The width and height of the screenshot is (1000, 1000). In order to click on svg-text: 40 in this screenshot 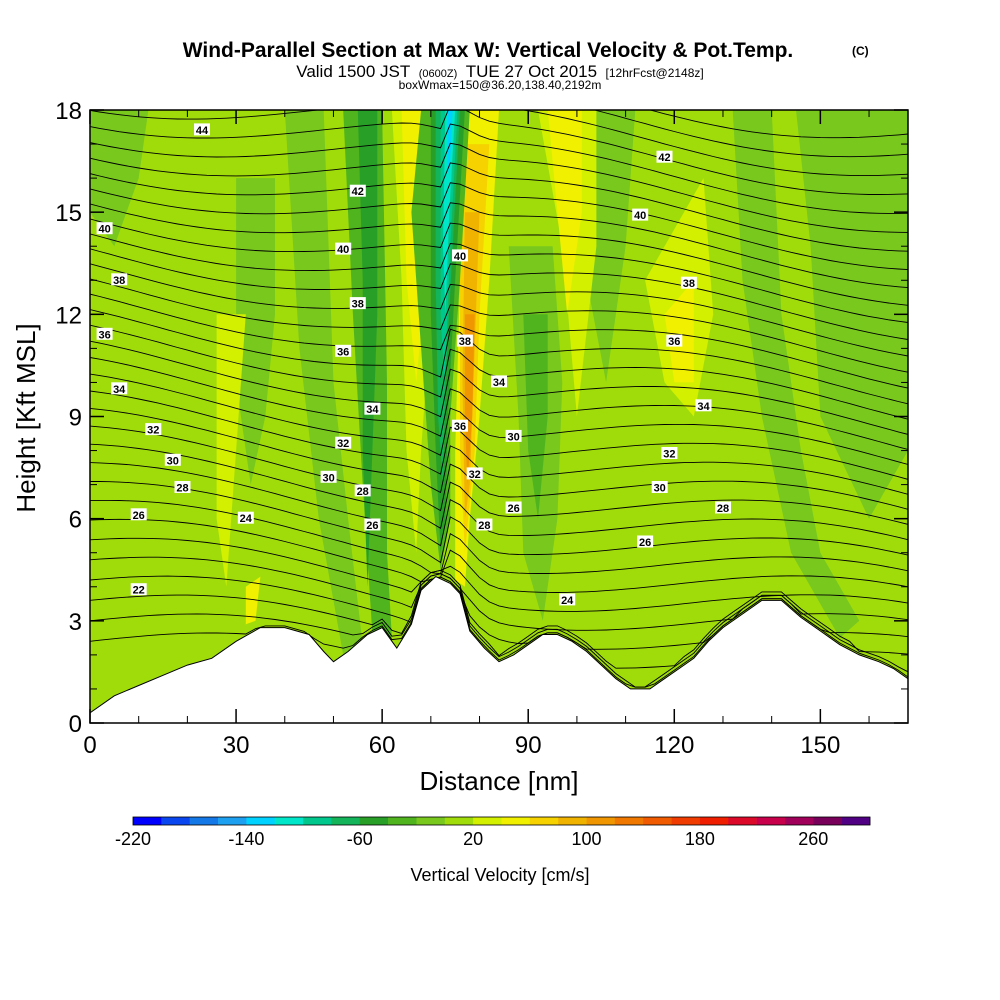, I will do `click(104, 230)`.